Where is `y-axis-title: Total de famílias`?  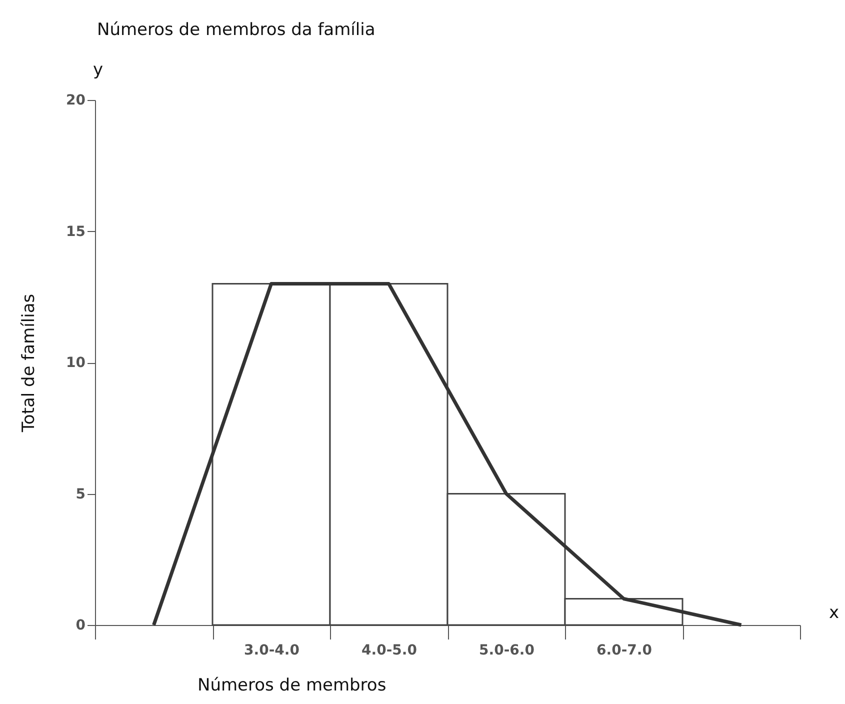
y-axis-title: Total de famílias is located at coordinates (29, 364).